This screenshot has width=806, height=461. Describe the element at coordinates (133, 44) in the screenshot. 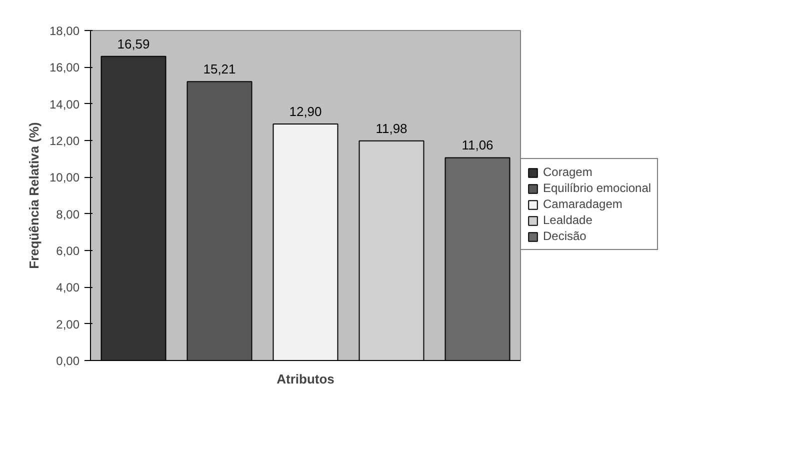

I see `data-label: 16,59` at that location.